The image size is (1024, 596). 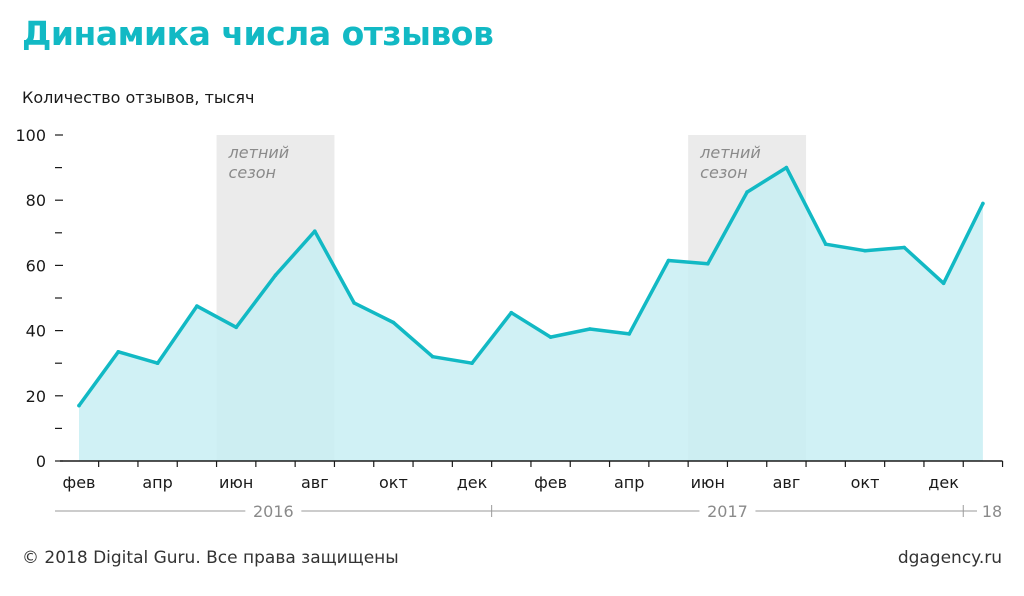 I want to click on chart-title: Динамика числа отзывов, so click(x=258, y=33).